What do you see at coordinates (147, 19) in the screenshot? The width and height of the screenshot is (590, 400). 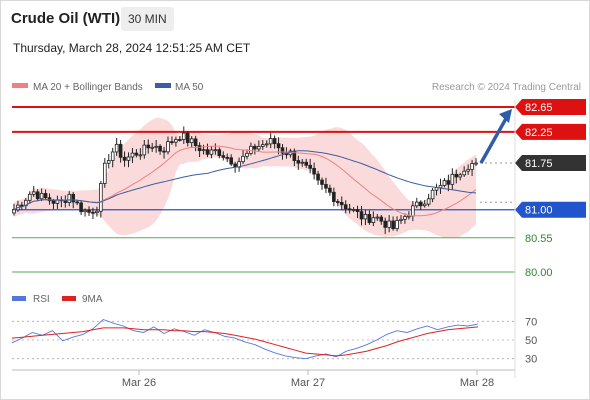 I see `timeframe-badge: 30 MIN` at bounding box center [147, 19].